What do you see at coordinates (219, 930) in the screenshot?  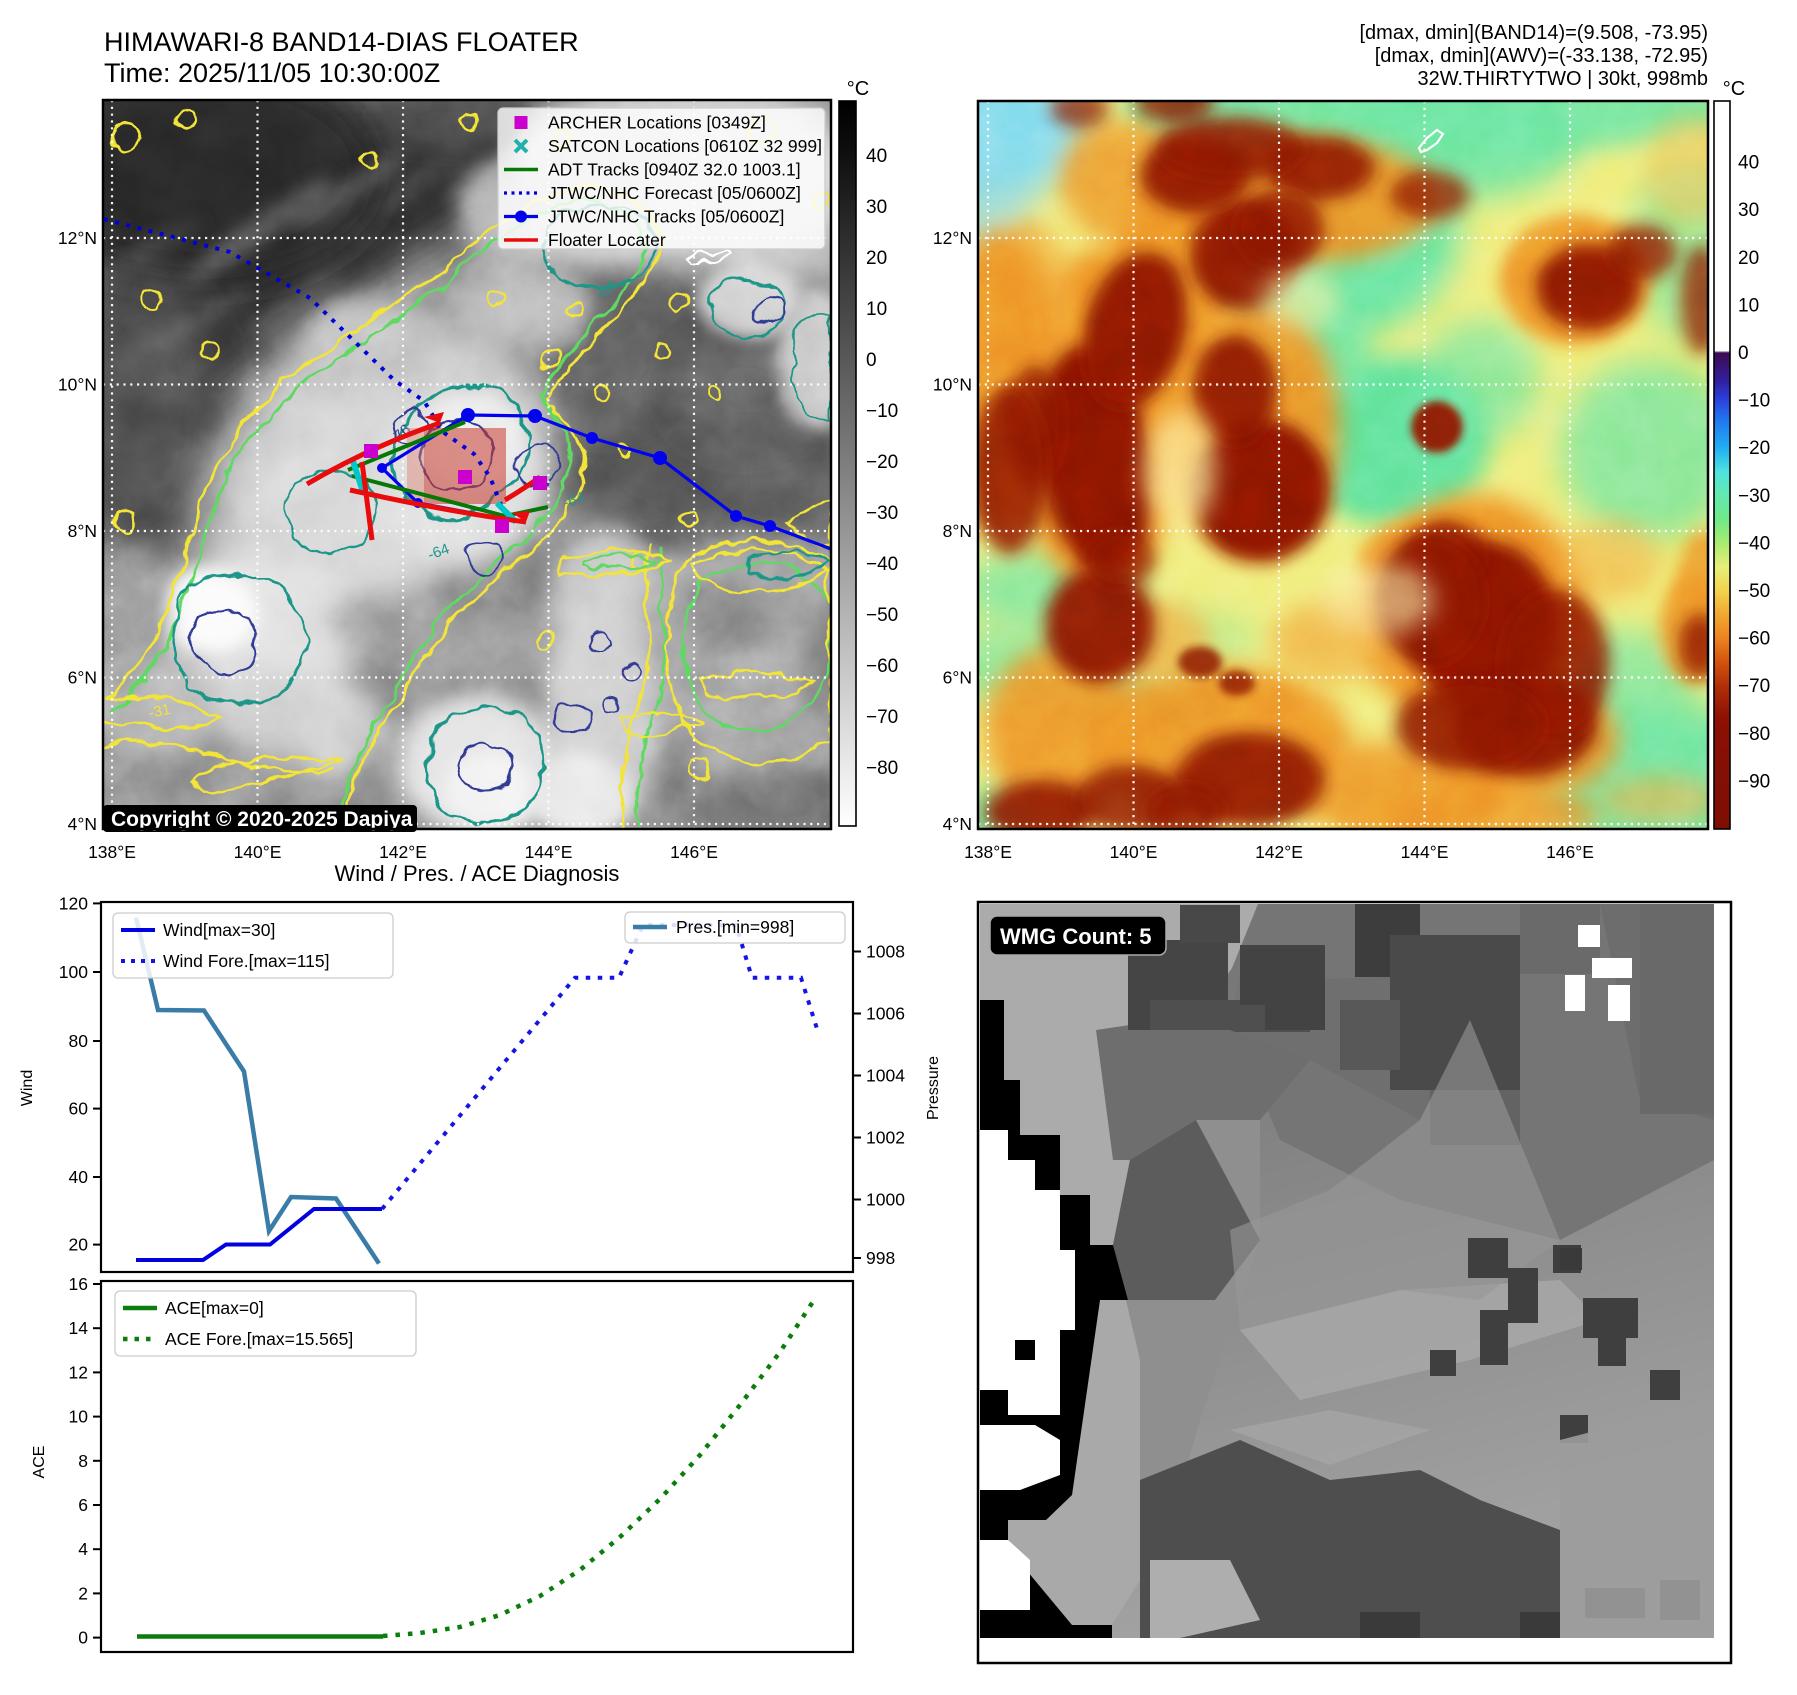 I see `svg-text: Wind[max=30]` at bounding box center [219, 930].